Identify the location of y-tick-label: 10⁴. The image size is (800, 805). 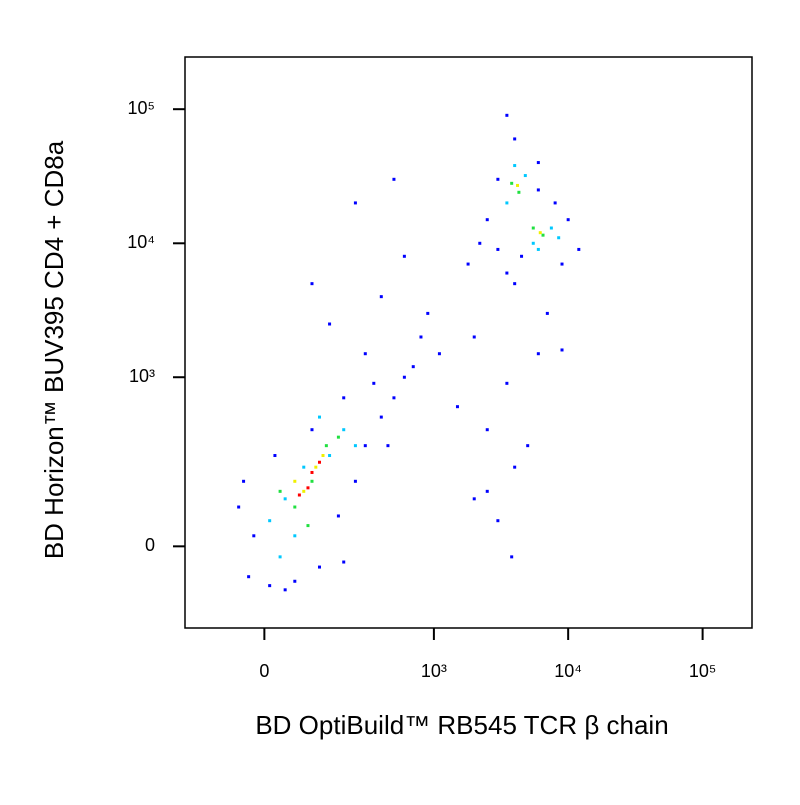
(141, 242).